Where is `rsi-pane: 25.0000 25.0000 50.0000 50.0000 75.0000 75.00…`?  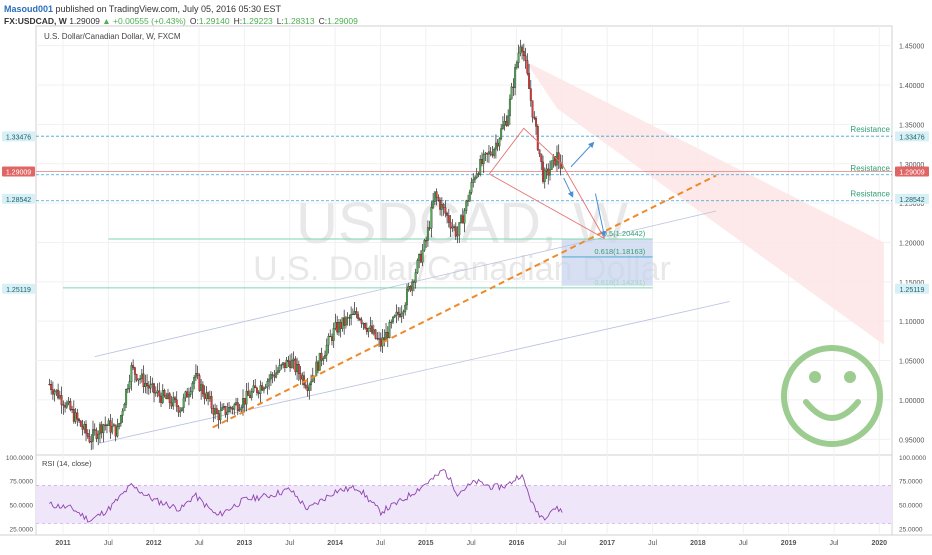
rsi-pane: 25.0000 25.0000 50.0000 50.0000 75.0000 75.00… is located at coordinates (466, 494).